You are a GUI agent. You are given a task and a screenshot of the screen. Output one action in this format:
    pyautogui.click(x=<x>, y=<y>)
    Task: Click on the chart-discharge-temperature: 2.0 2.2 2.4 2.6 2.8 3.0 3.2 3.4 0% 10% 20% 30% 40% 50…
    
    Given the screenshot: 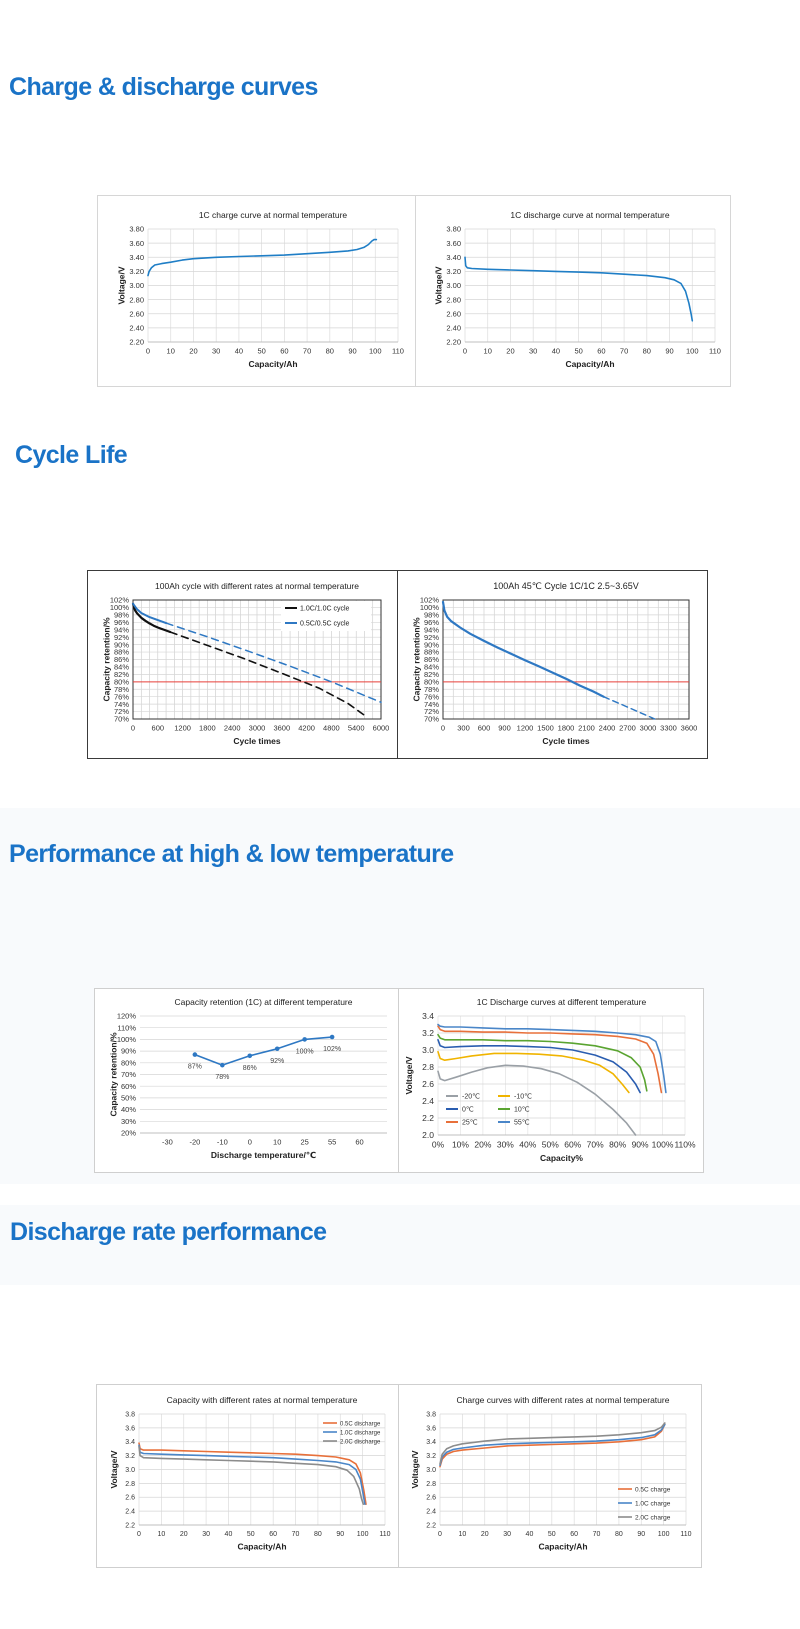 What is the action you would take?
    pyautogui.click(x=550, y=1080)
    